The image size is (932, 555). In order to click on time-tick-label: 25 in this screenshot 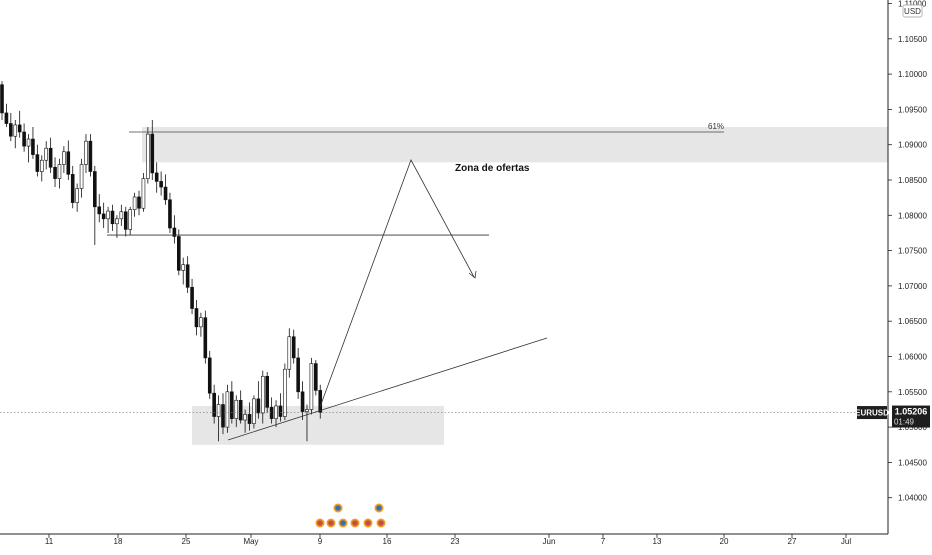, I will do `click(186, 541)`.